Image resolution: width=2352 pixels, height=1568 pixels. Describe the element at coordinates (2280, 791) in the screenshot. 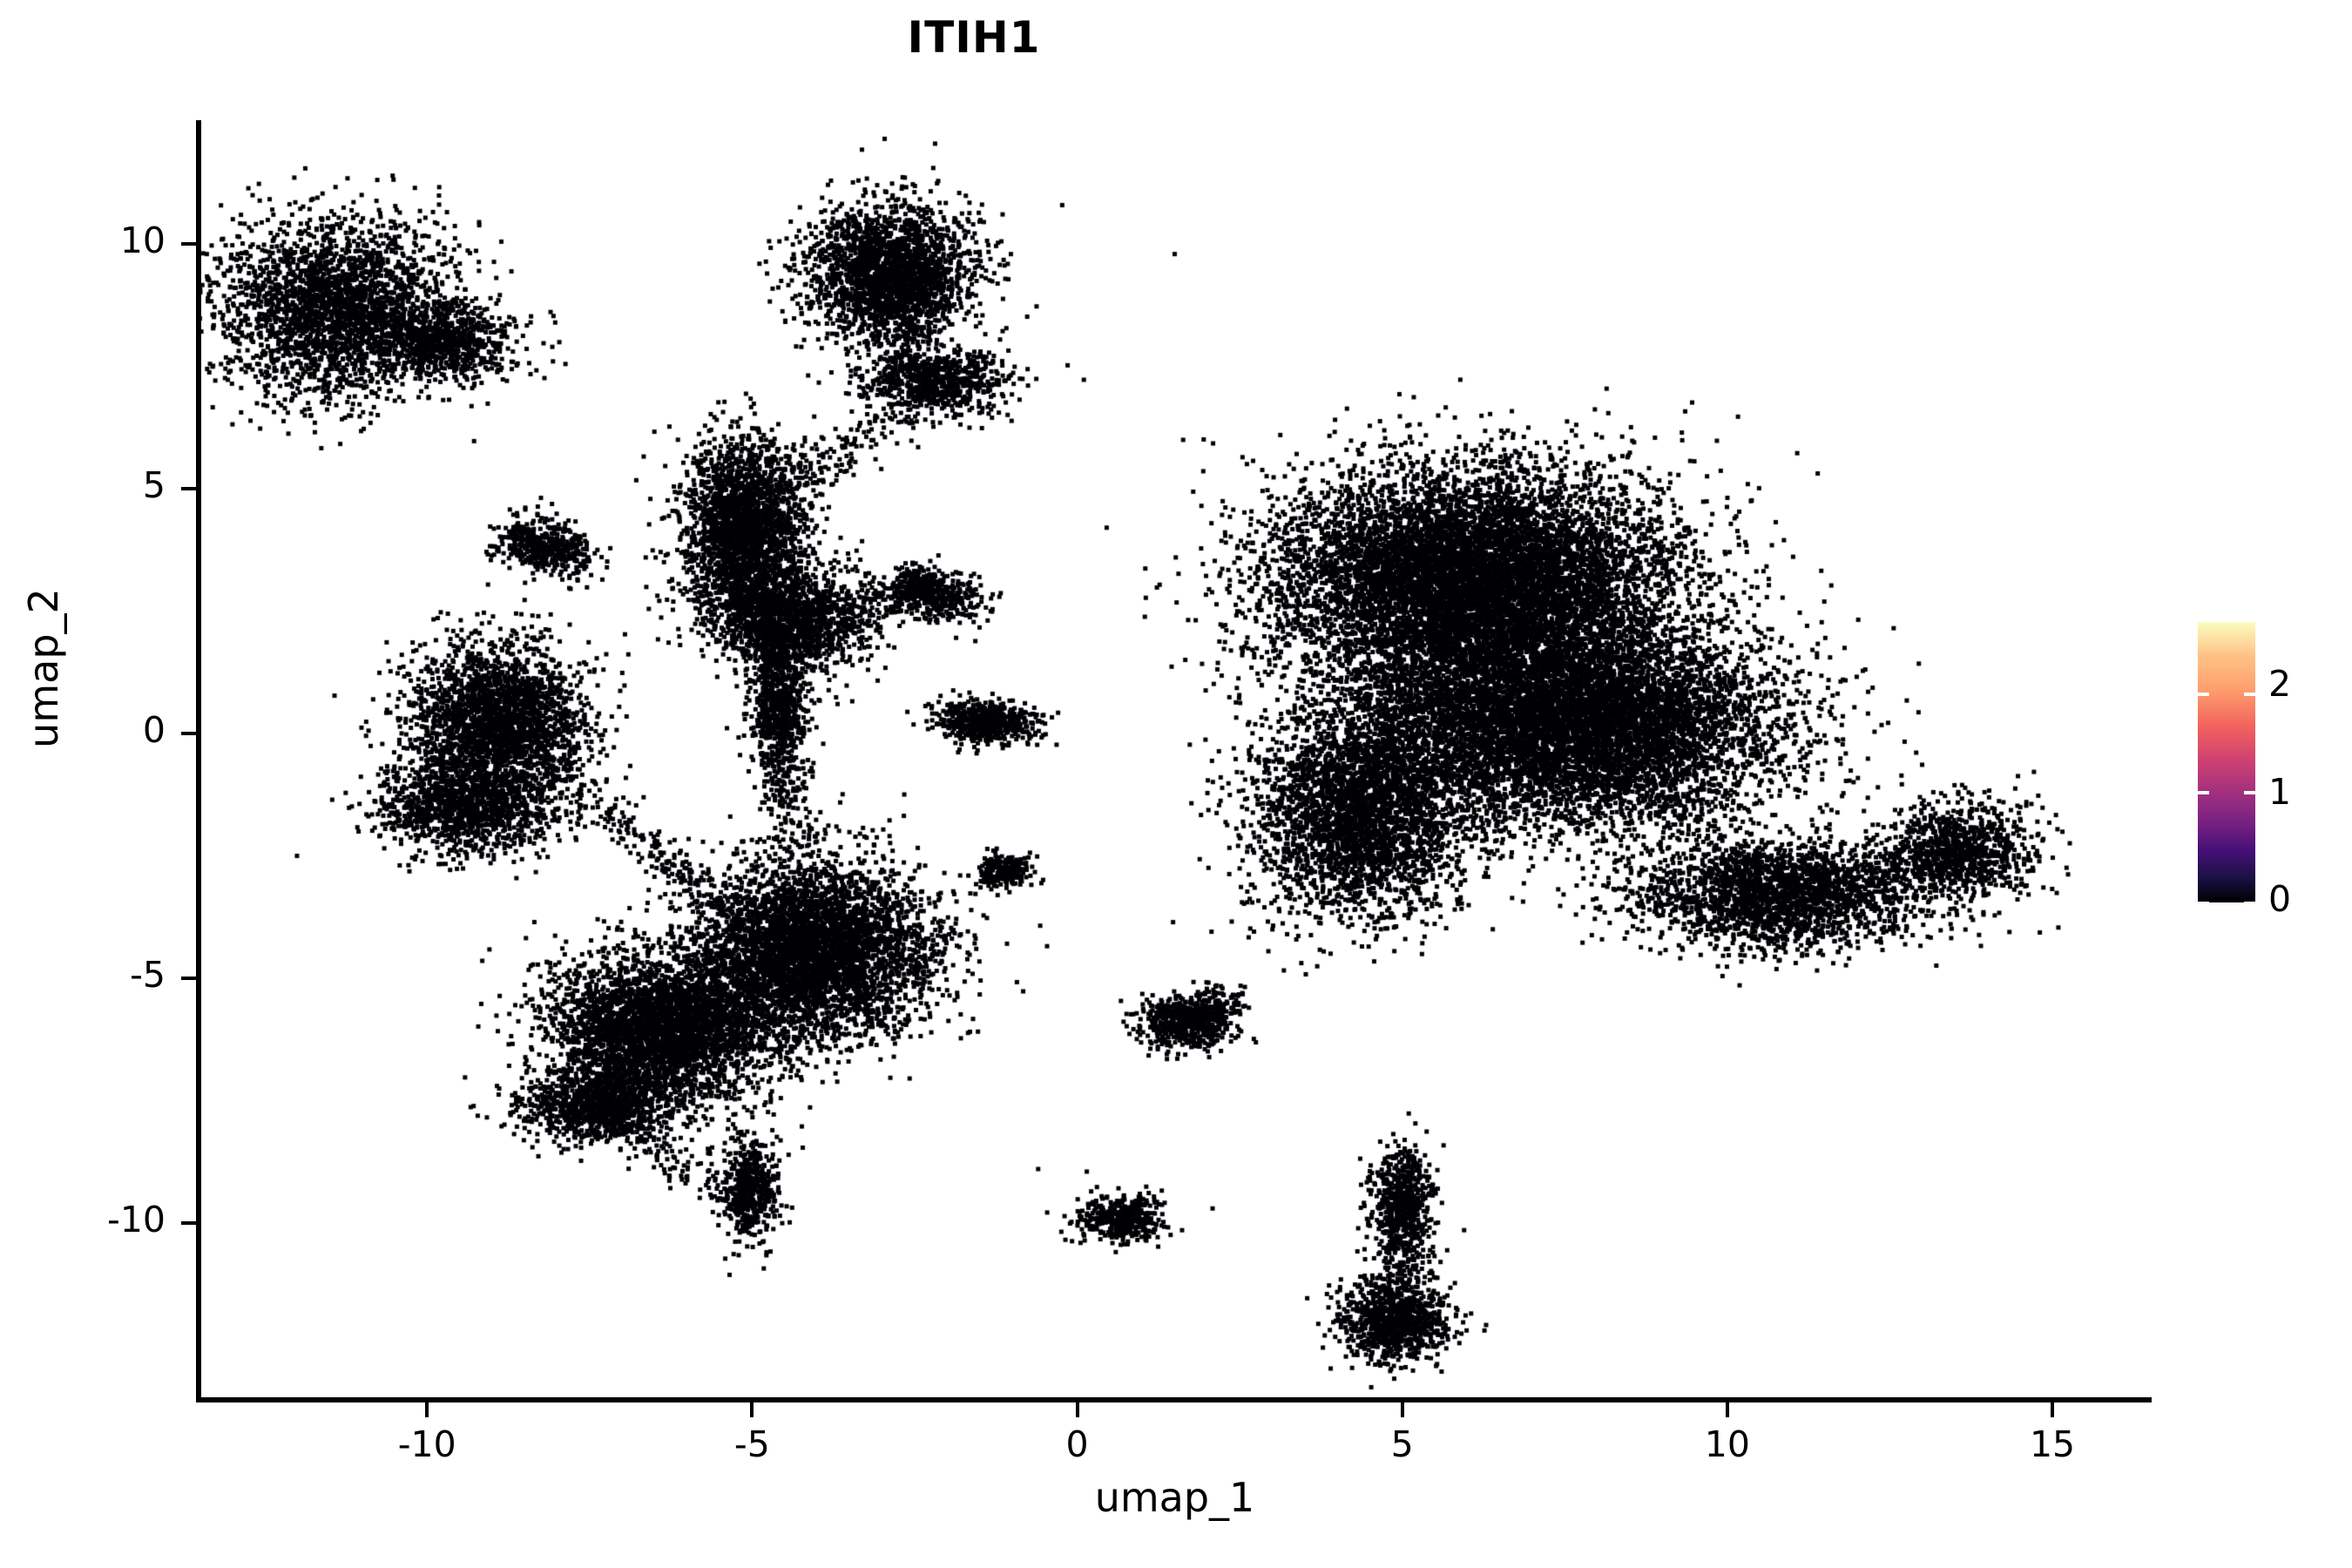

I see `colorbar-tick-label: 1` at that location.